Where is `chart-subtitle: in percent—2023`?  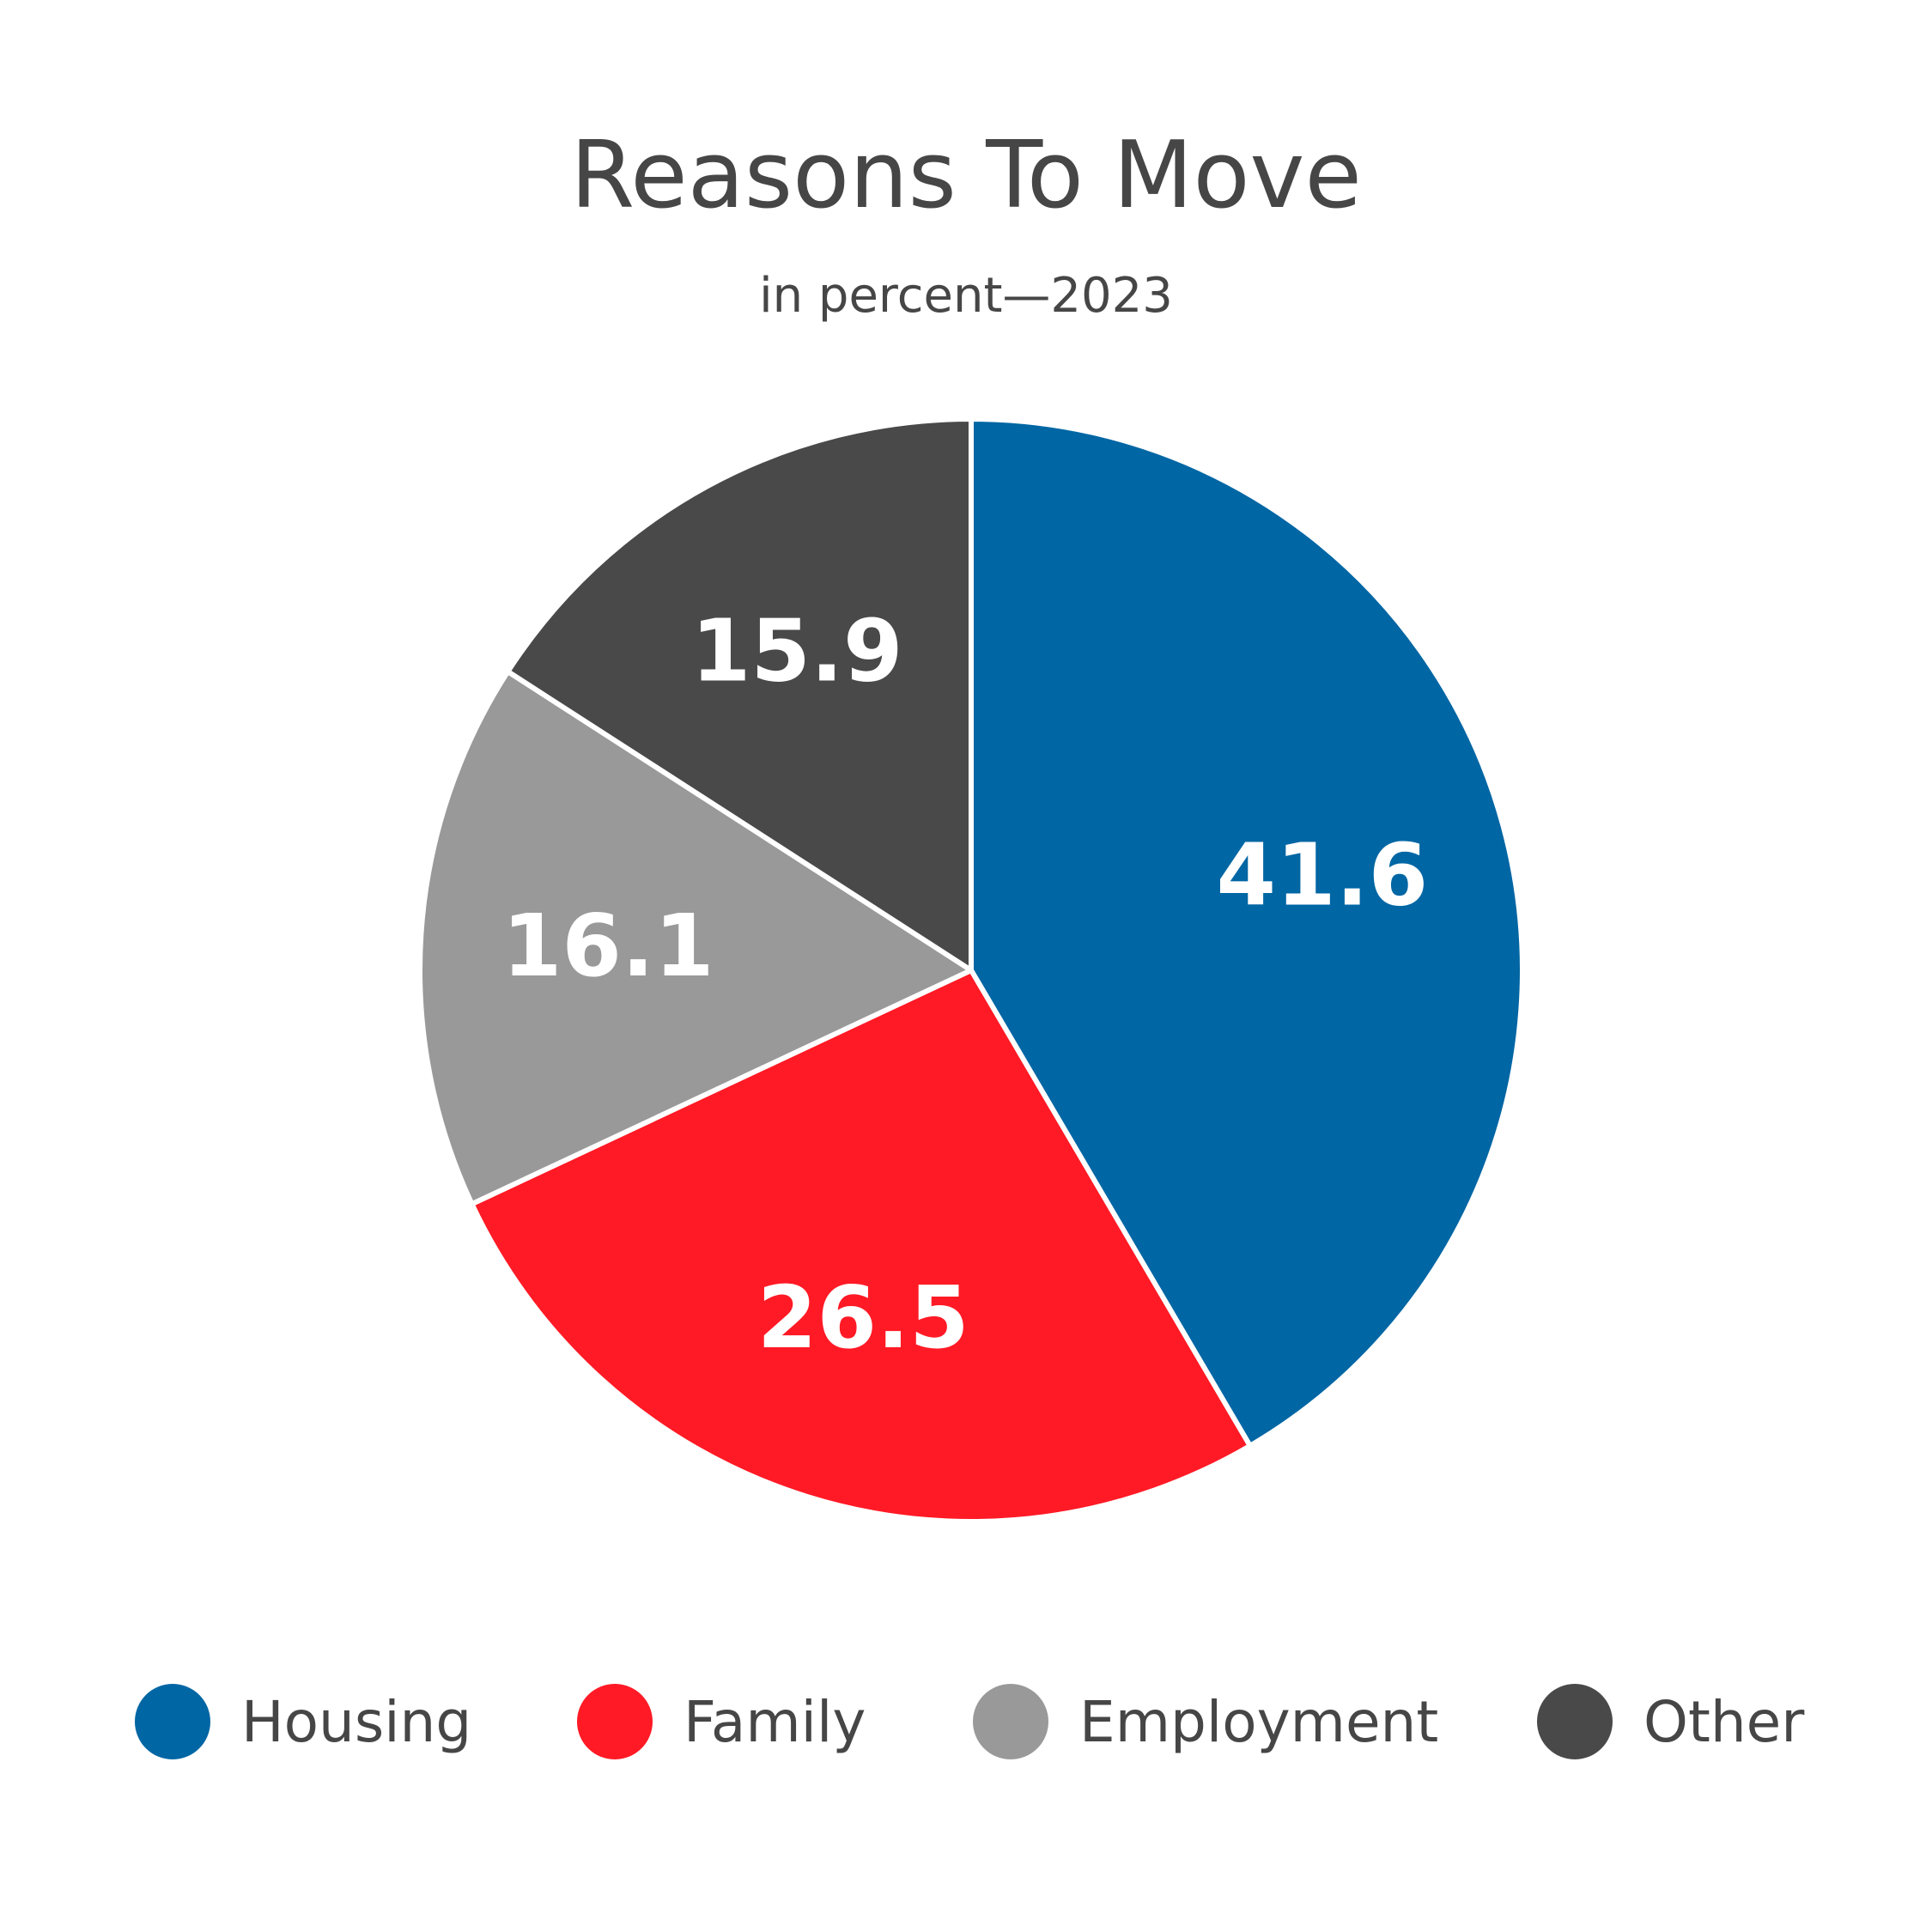 chart-subtitle: in percent—2023 is located at coordinates (966, 296).